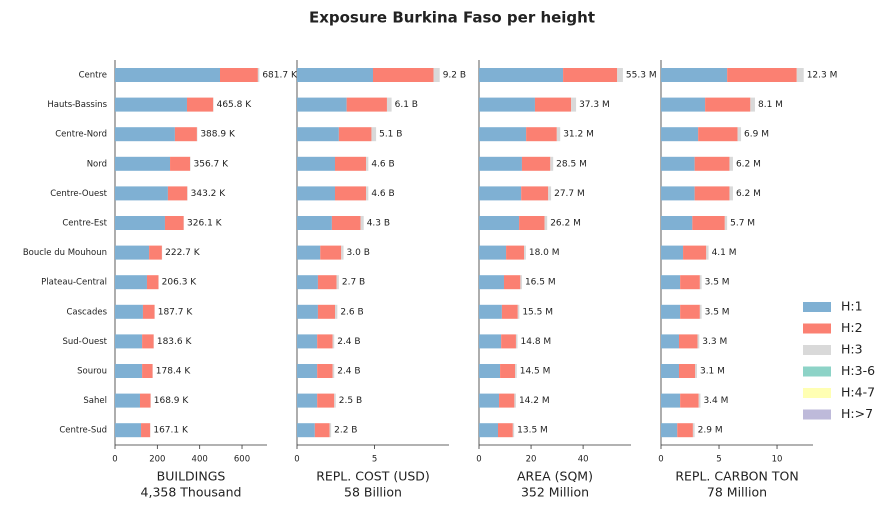 Image resolution: width=894 pixels, height=510 pixels. Describe the element at coordinates (857, 413) in the screenshot. I see `legend-label: H:>7` at that location.